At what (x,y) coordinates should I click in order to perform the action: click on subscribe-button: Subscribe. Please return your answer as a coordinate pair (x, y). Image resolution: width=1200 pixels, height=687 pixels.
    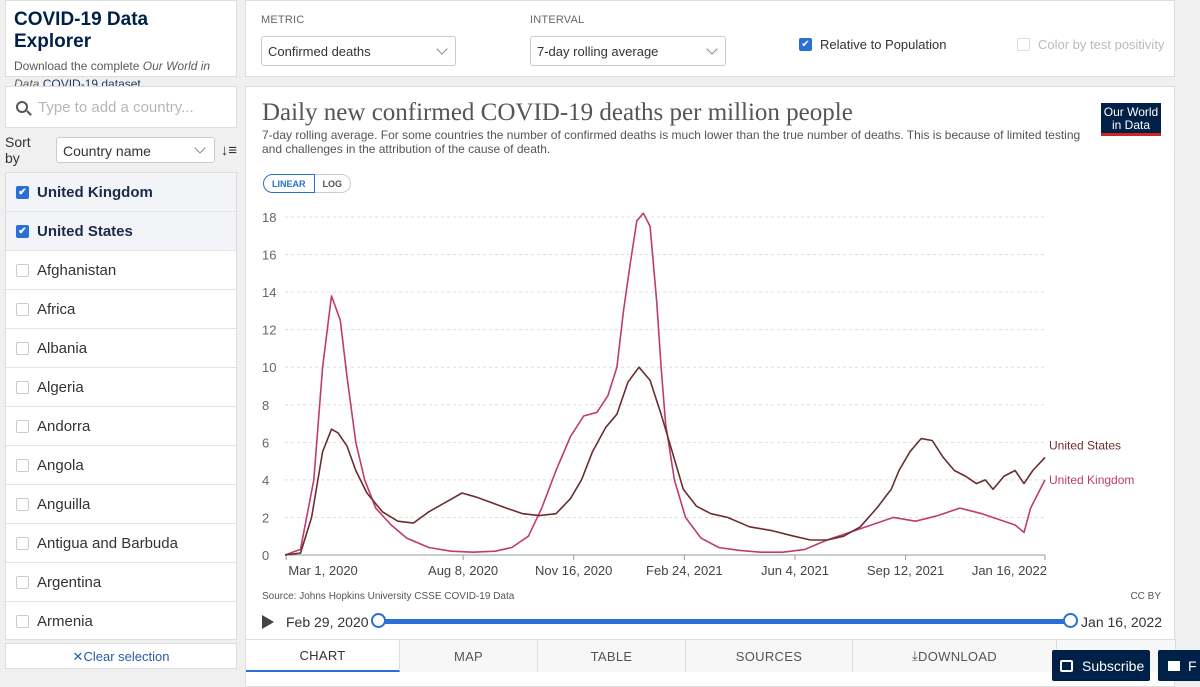
    Looking at the image, I should click on (1101, 665).